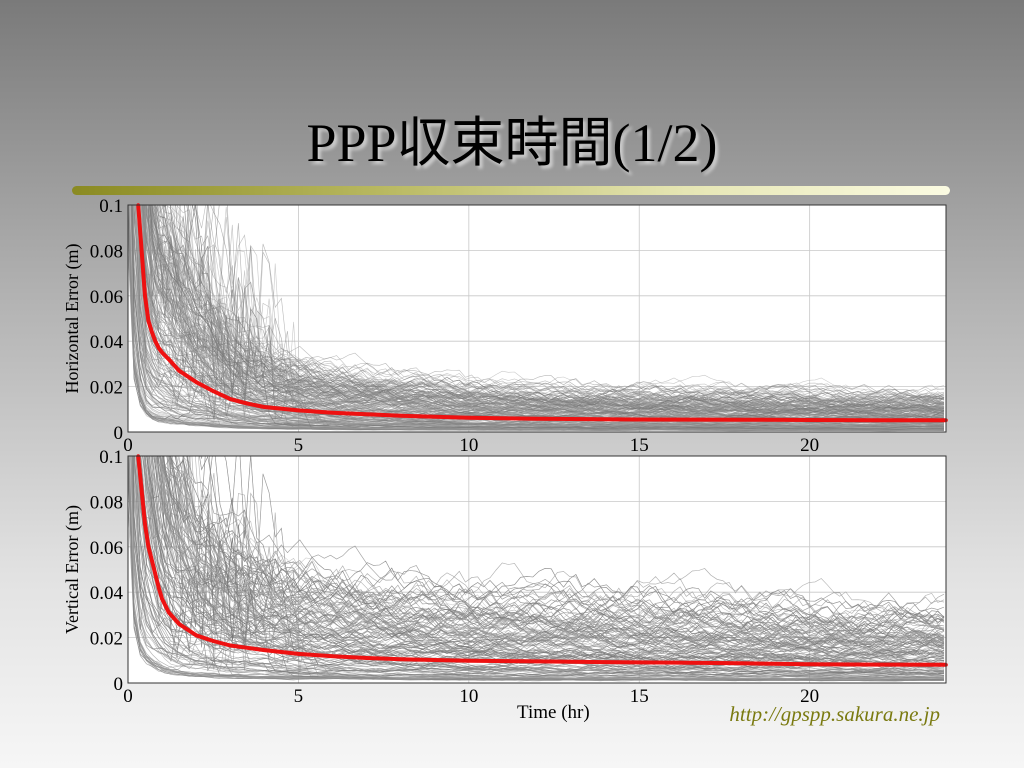 The width and height of the screenshot is (1024, 768). What do you see at coordinates (553, 712) in the screenshot?
I see `x-axis-label: Time (hr)` at bounding box center [553, 712].